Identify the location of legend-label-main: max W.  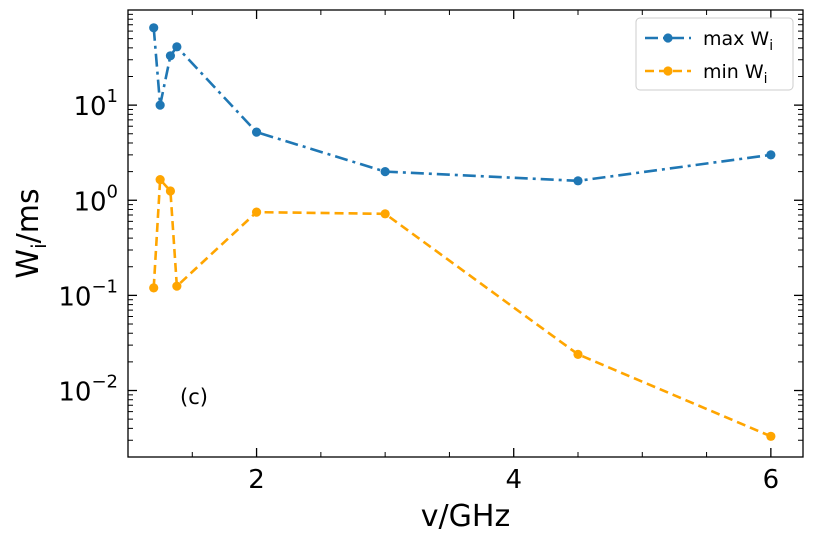
(736, 39).